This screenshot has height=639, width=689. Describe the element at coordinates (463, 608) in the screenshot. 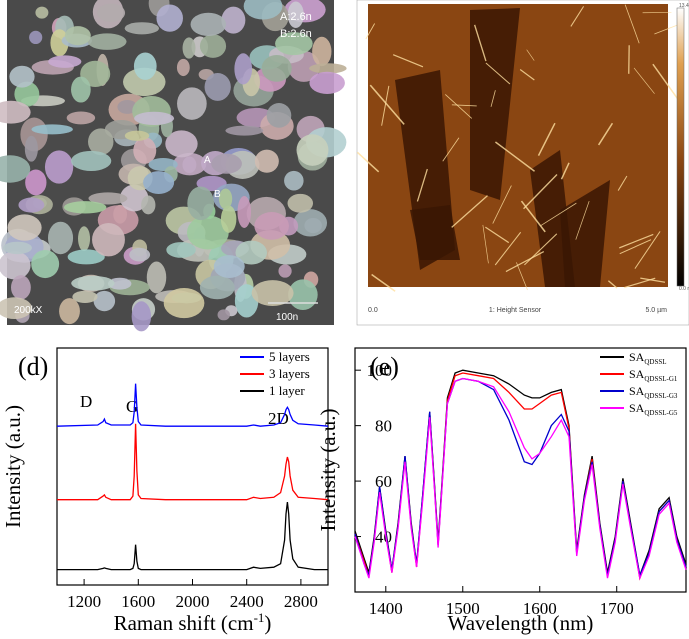

I see `x-tick-label: 1500` at that location.